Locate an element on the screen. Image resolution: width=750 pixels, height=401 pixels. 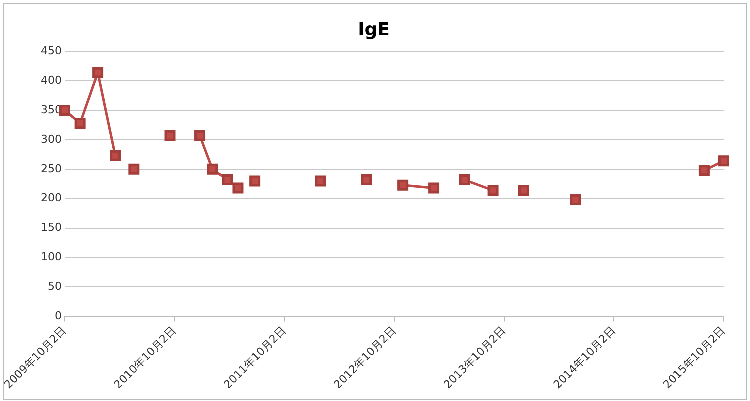
y-tick-label: 400 is located at coordinates (51, 80).